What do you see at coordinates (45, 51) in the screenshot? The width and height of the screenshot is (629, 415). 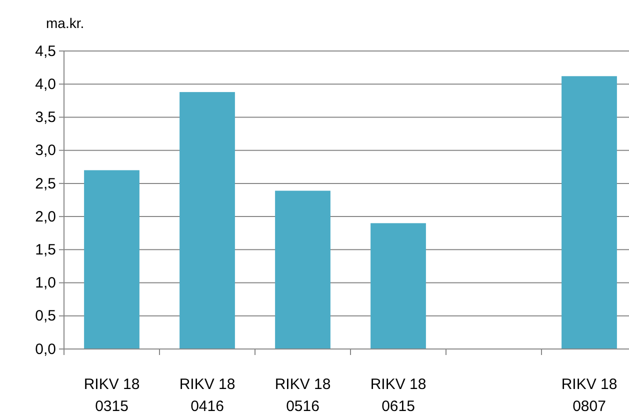 I see `y-tick-label: 4,5` at bounding box center [45, 51].